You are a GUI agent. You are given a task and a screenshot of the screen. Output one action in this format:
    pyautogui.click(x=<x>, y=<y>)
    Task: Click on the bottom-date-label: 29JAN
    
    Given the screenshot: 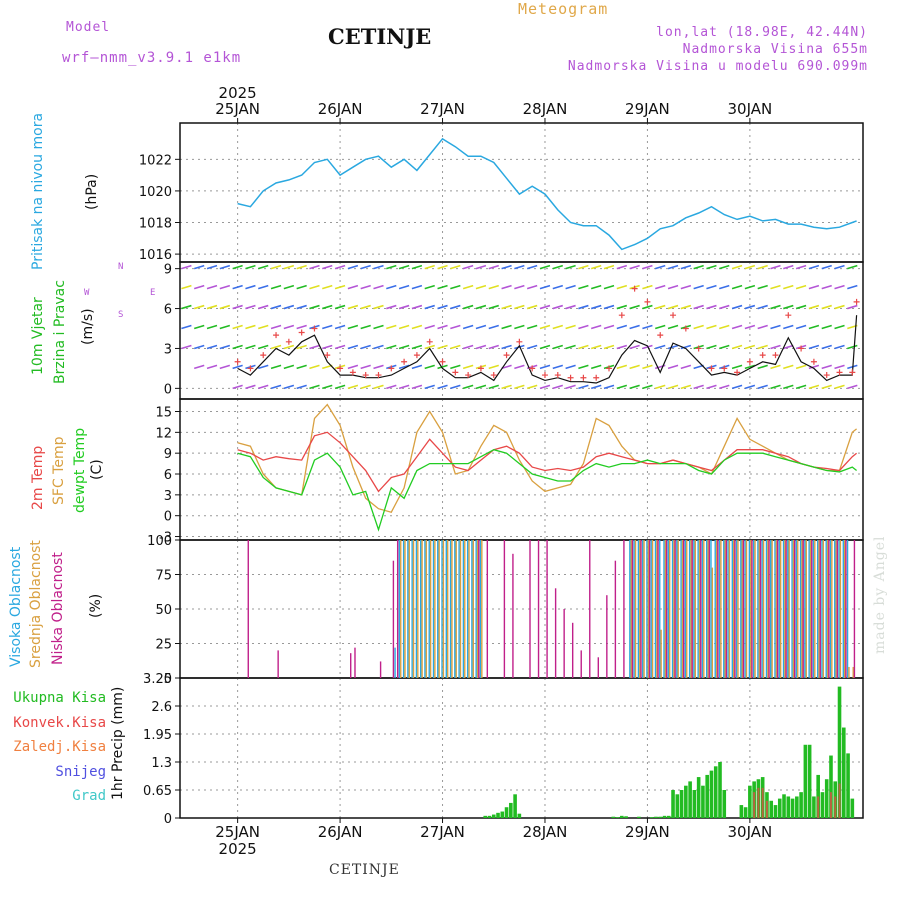 What is the action you would take?
    pyautogui.click(x=647, y=832)
    